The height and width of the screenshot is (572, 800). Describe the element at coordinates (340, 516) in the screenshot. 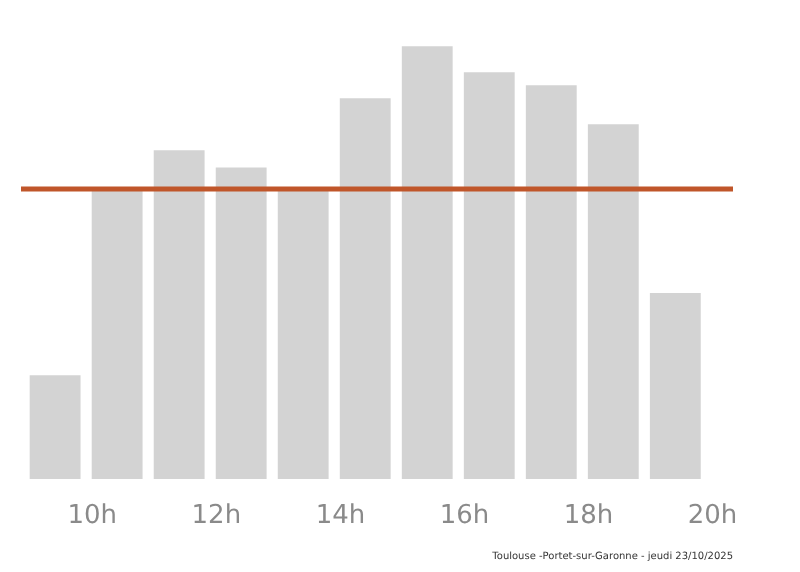

I see `x-tick-label: 14h` at that location.